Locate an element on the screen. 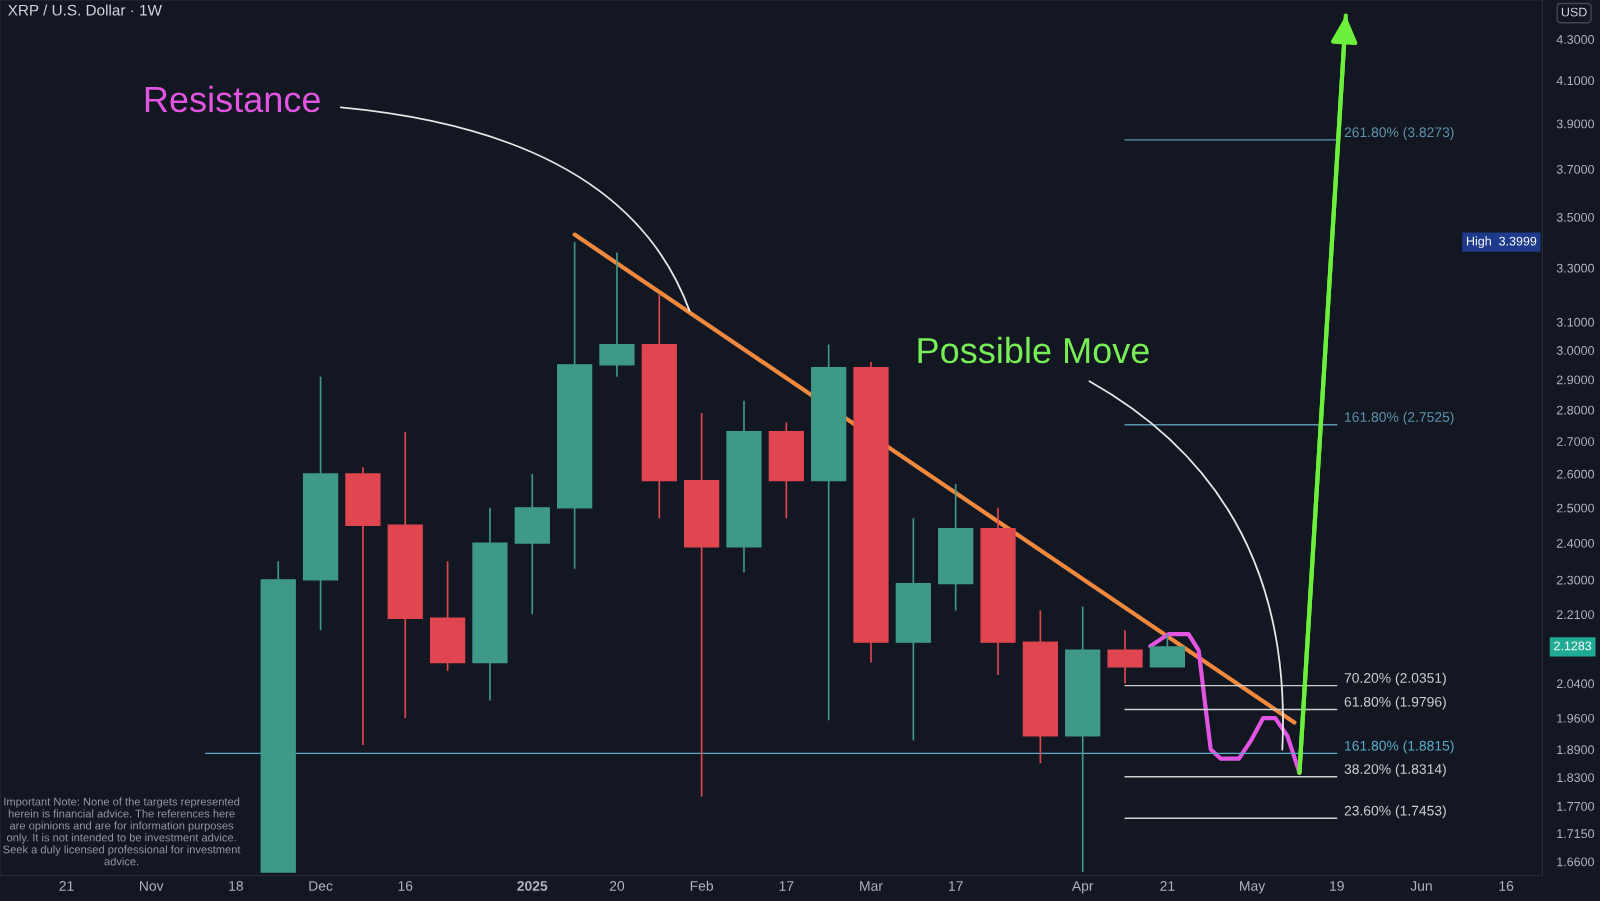 Image resolution: width=1600 pixels, height=901 pixels. x-tick-label: 20 is located at coordinates (617, 886).